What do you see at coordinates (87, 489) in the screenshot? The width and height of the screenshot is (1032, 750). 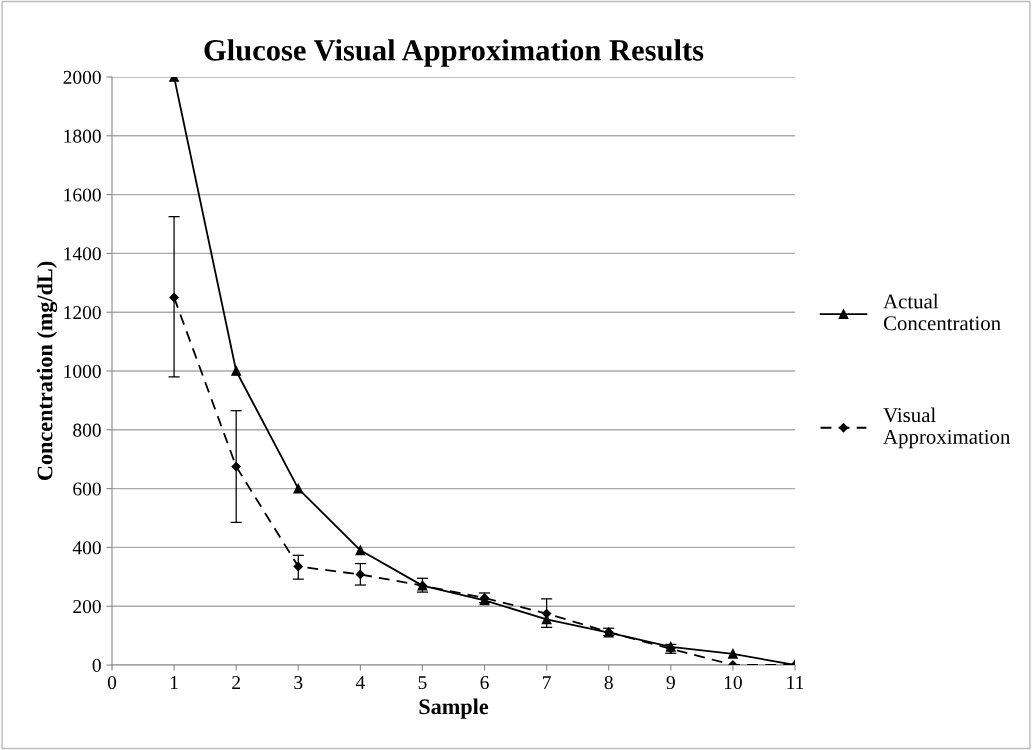 I see `y-tick-label: 600` at bounding box center [87, 489].